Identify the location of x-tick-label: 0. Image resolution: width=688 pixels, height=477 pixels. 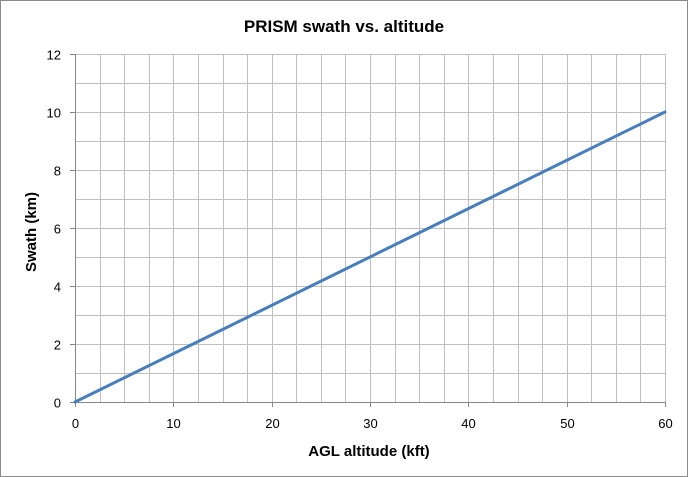
(75, 423).